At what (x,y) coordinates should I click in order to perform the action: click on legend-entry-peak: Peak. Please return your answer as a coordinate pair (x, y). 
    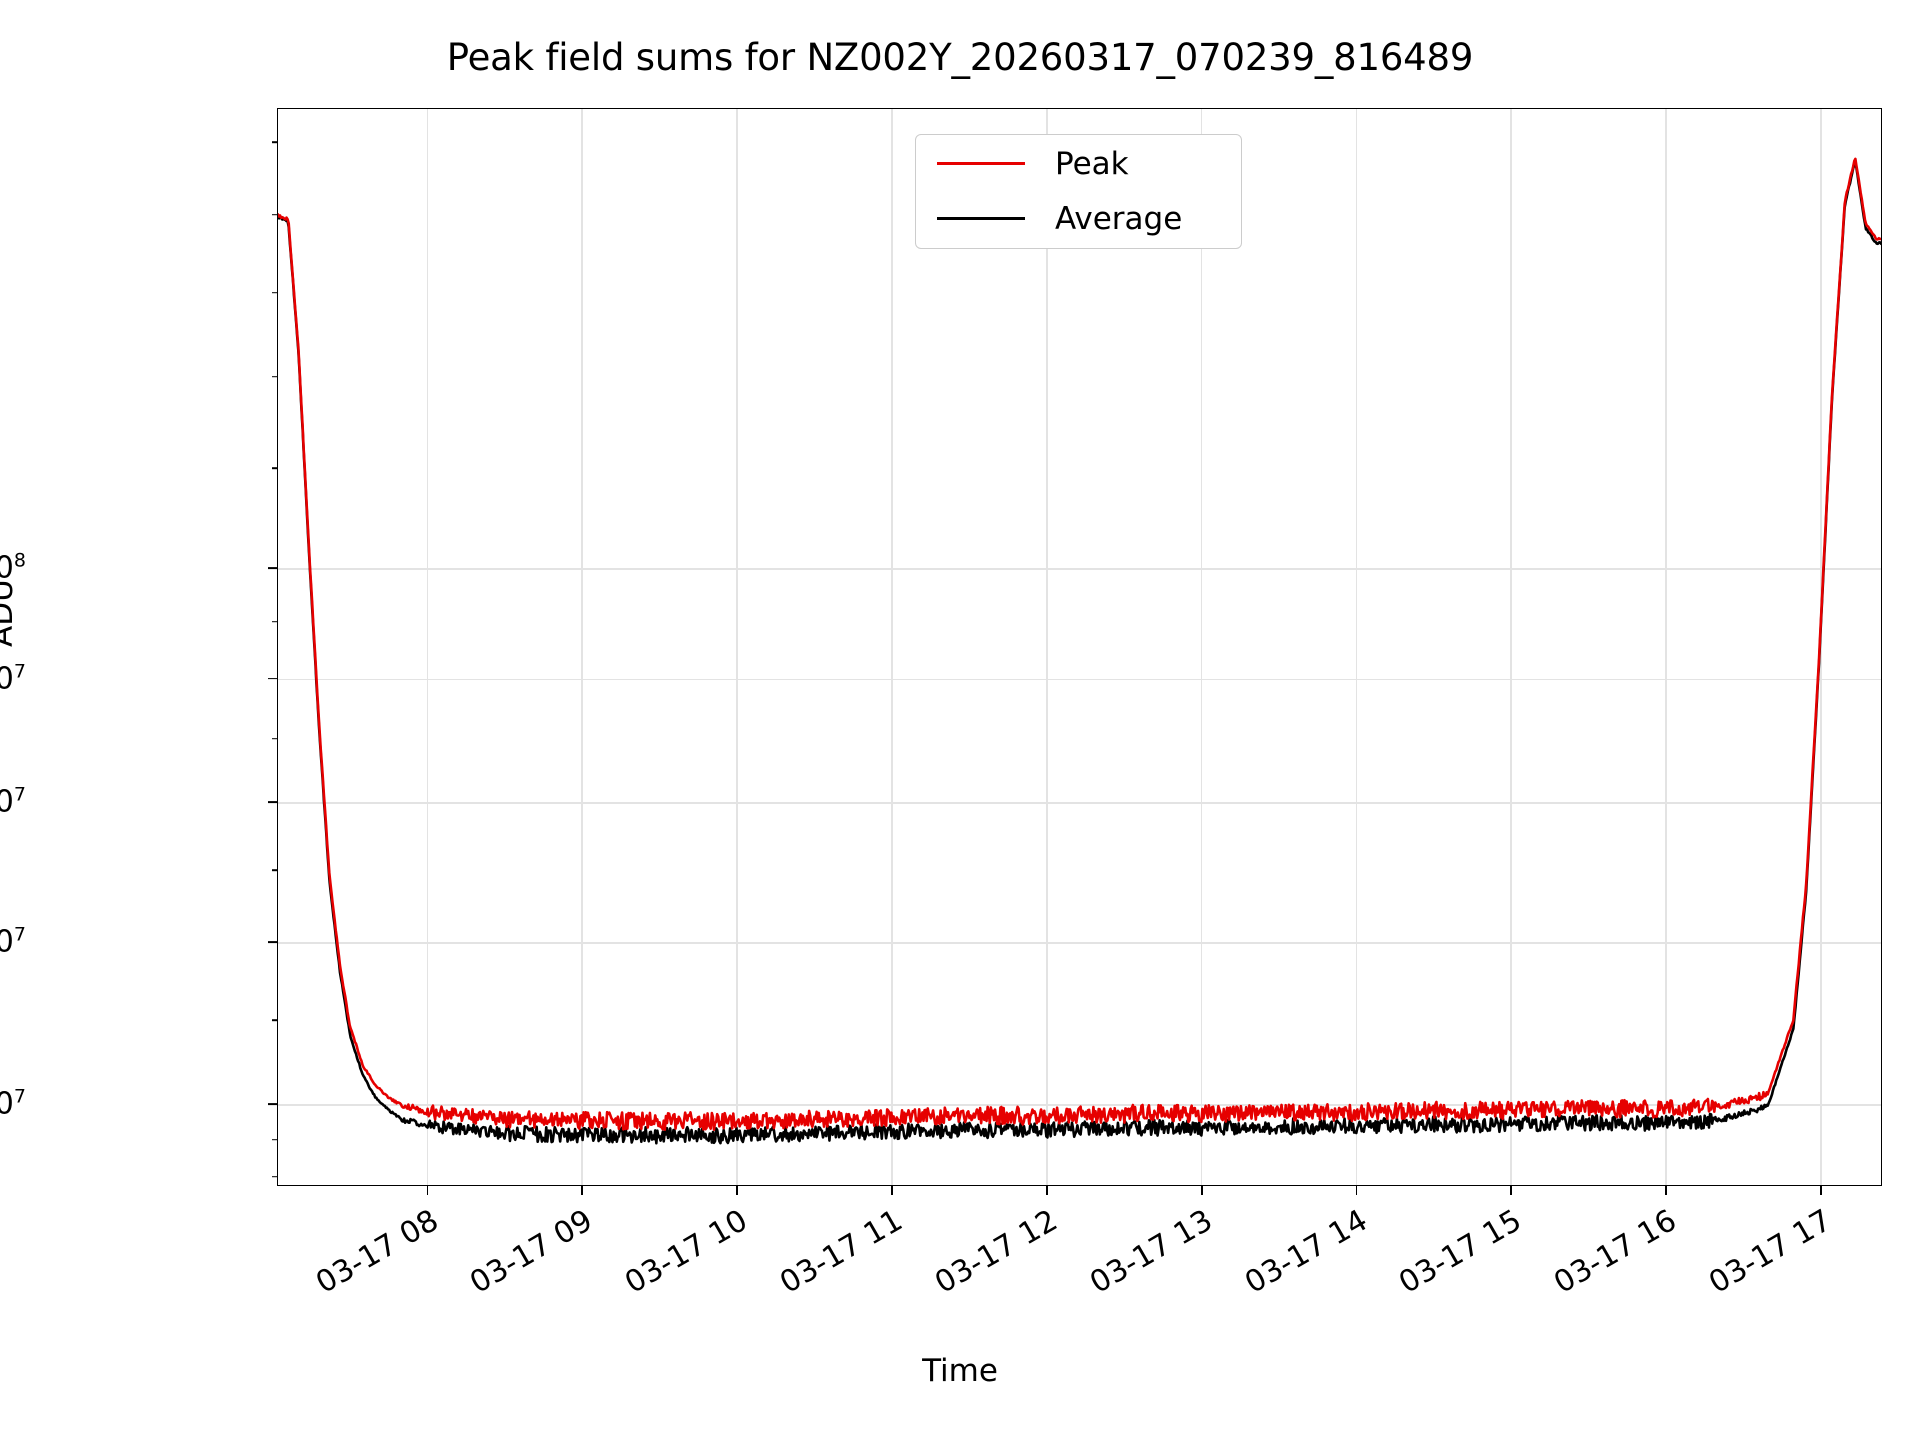
    Looking at the image, I should click on (1078, 163).